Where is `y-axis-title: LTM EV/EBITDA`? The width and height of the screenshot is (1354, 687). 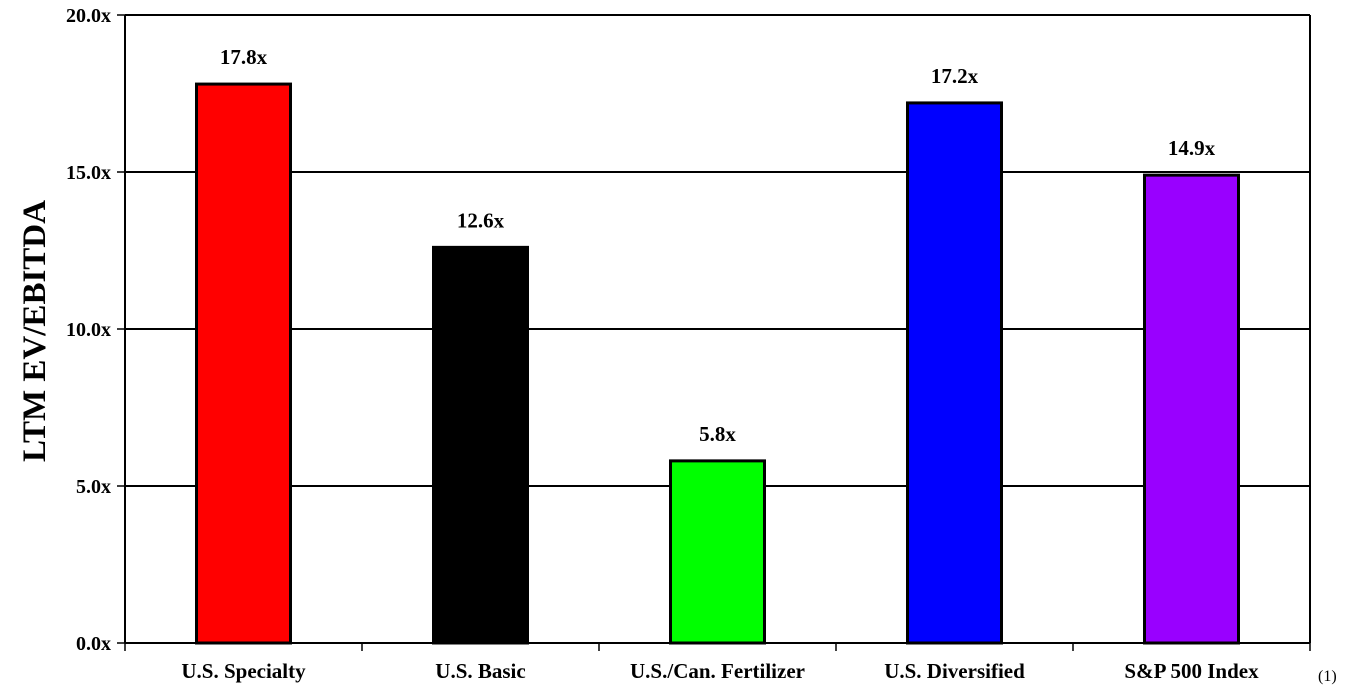 y-axis-title: LTM EV/EBITDA is located at coordinates (35, 331).